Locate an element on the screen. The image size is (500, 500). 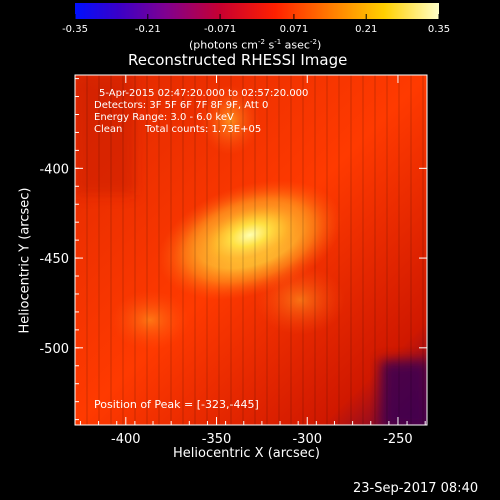
colorbar is located at coordinates (257, 11).